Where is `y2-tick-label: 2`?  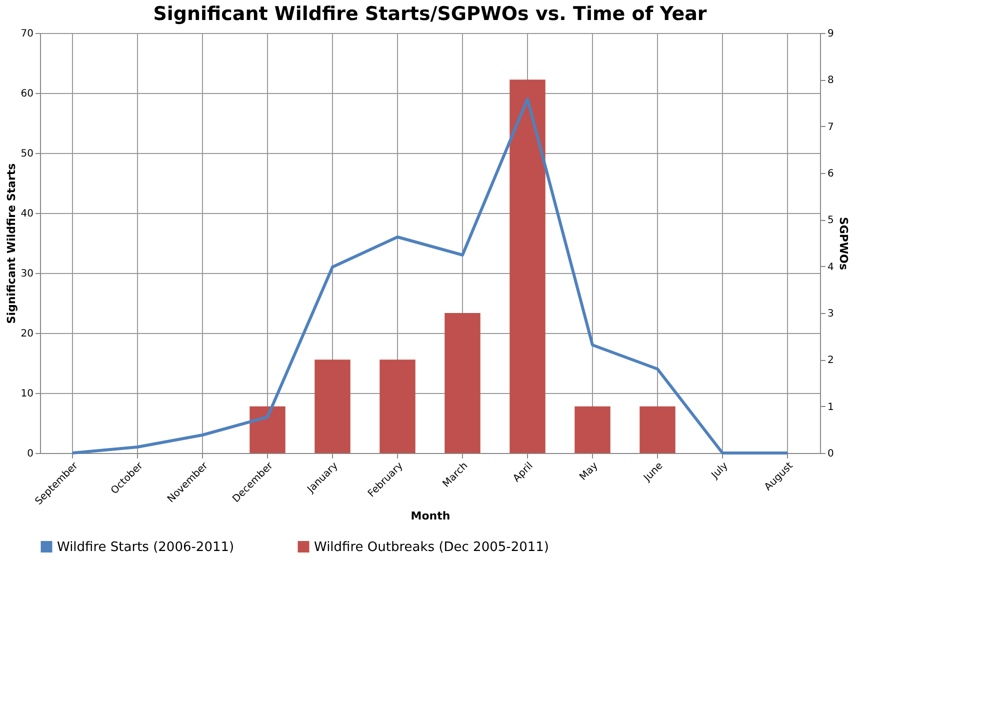 y2-tick-label: 2 is located at coordinates (831, 360).